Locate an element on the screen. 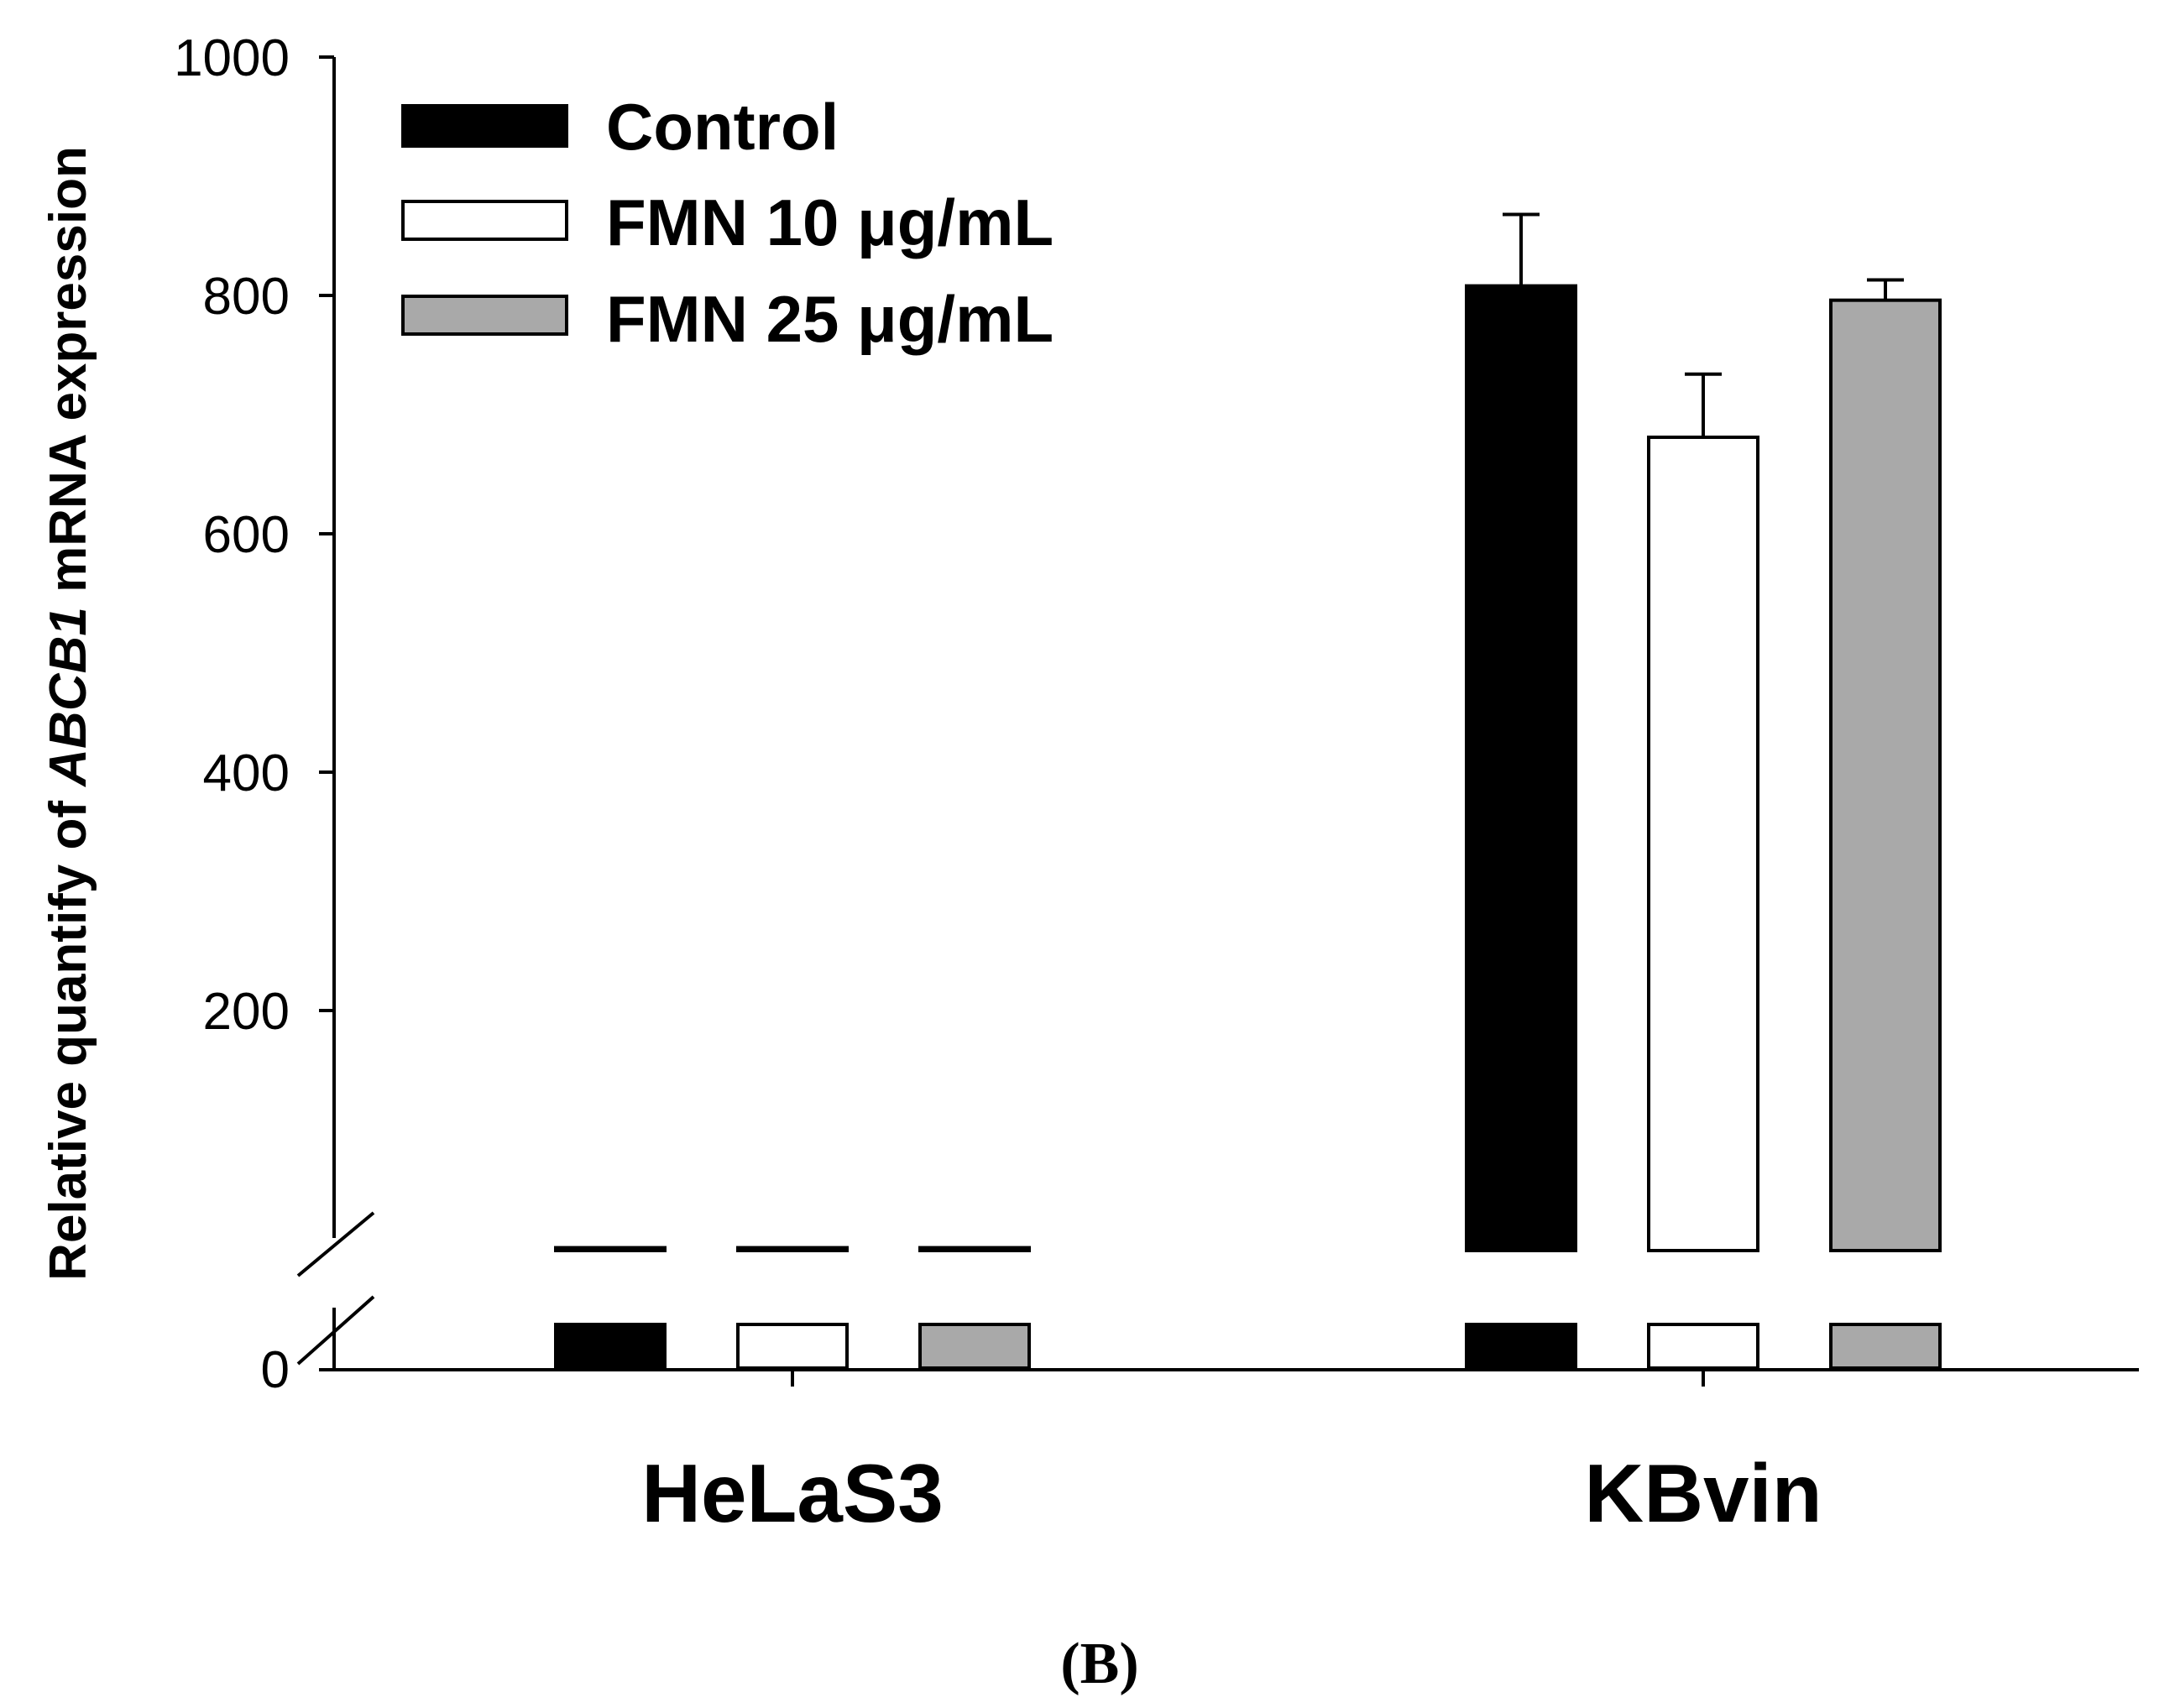 This screenshot has width=2175, height=1708. y-tick-label-200: 200 is located at coordinates (246, 1012).